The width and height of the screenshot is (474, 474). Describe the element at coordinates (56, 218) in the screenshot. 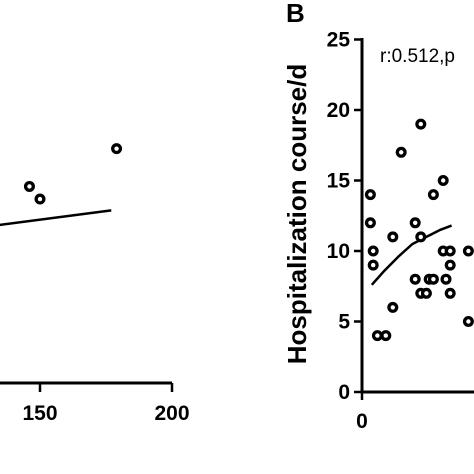

I see `panel-a-fit-line` at that location.